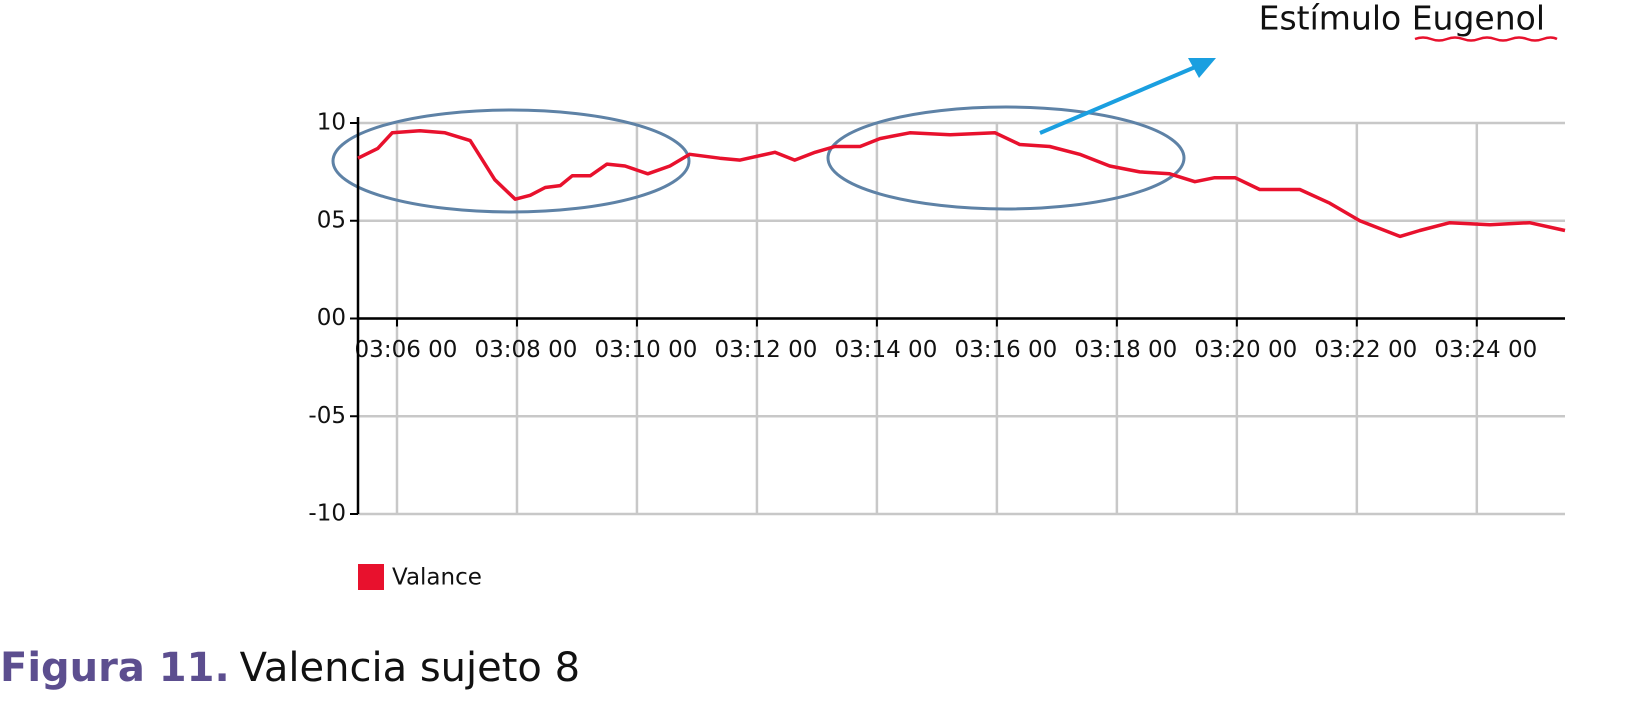  Describe the element at coordinates (1202, 68) in the screenshot. I see `arrow-head` at that location.